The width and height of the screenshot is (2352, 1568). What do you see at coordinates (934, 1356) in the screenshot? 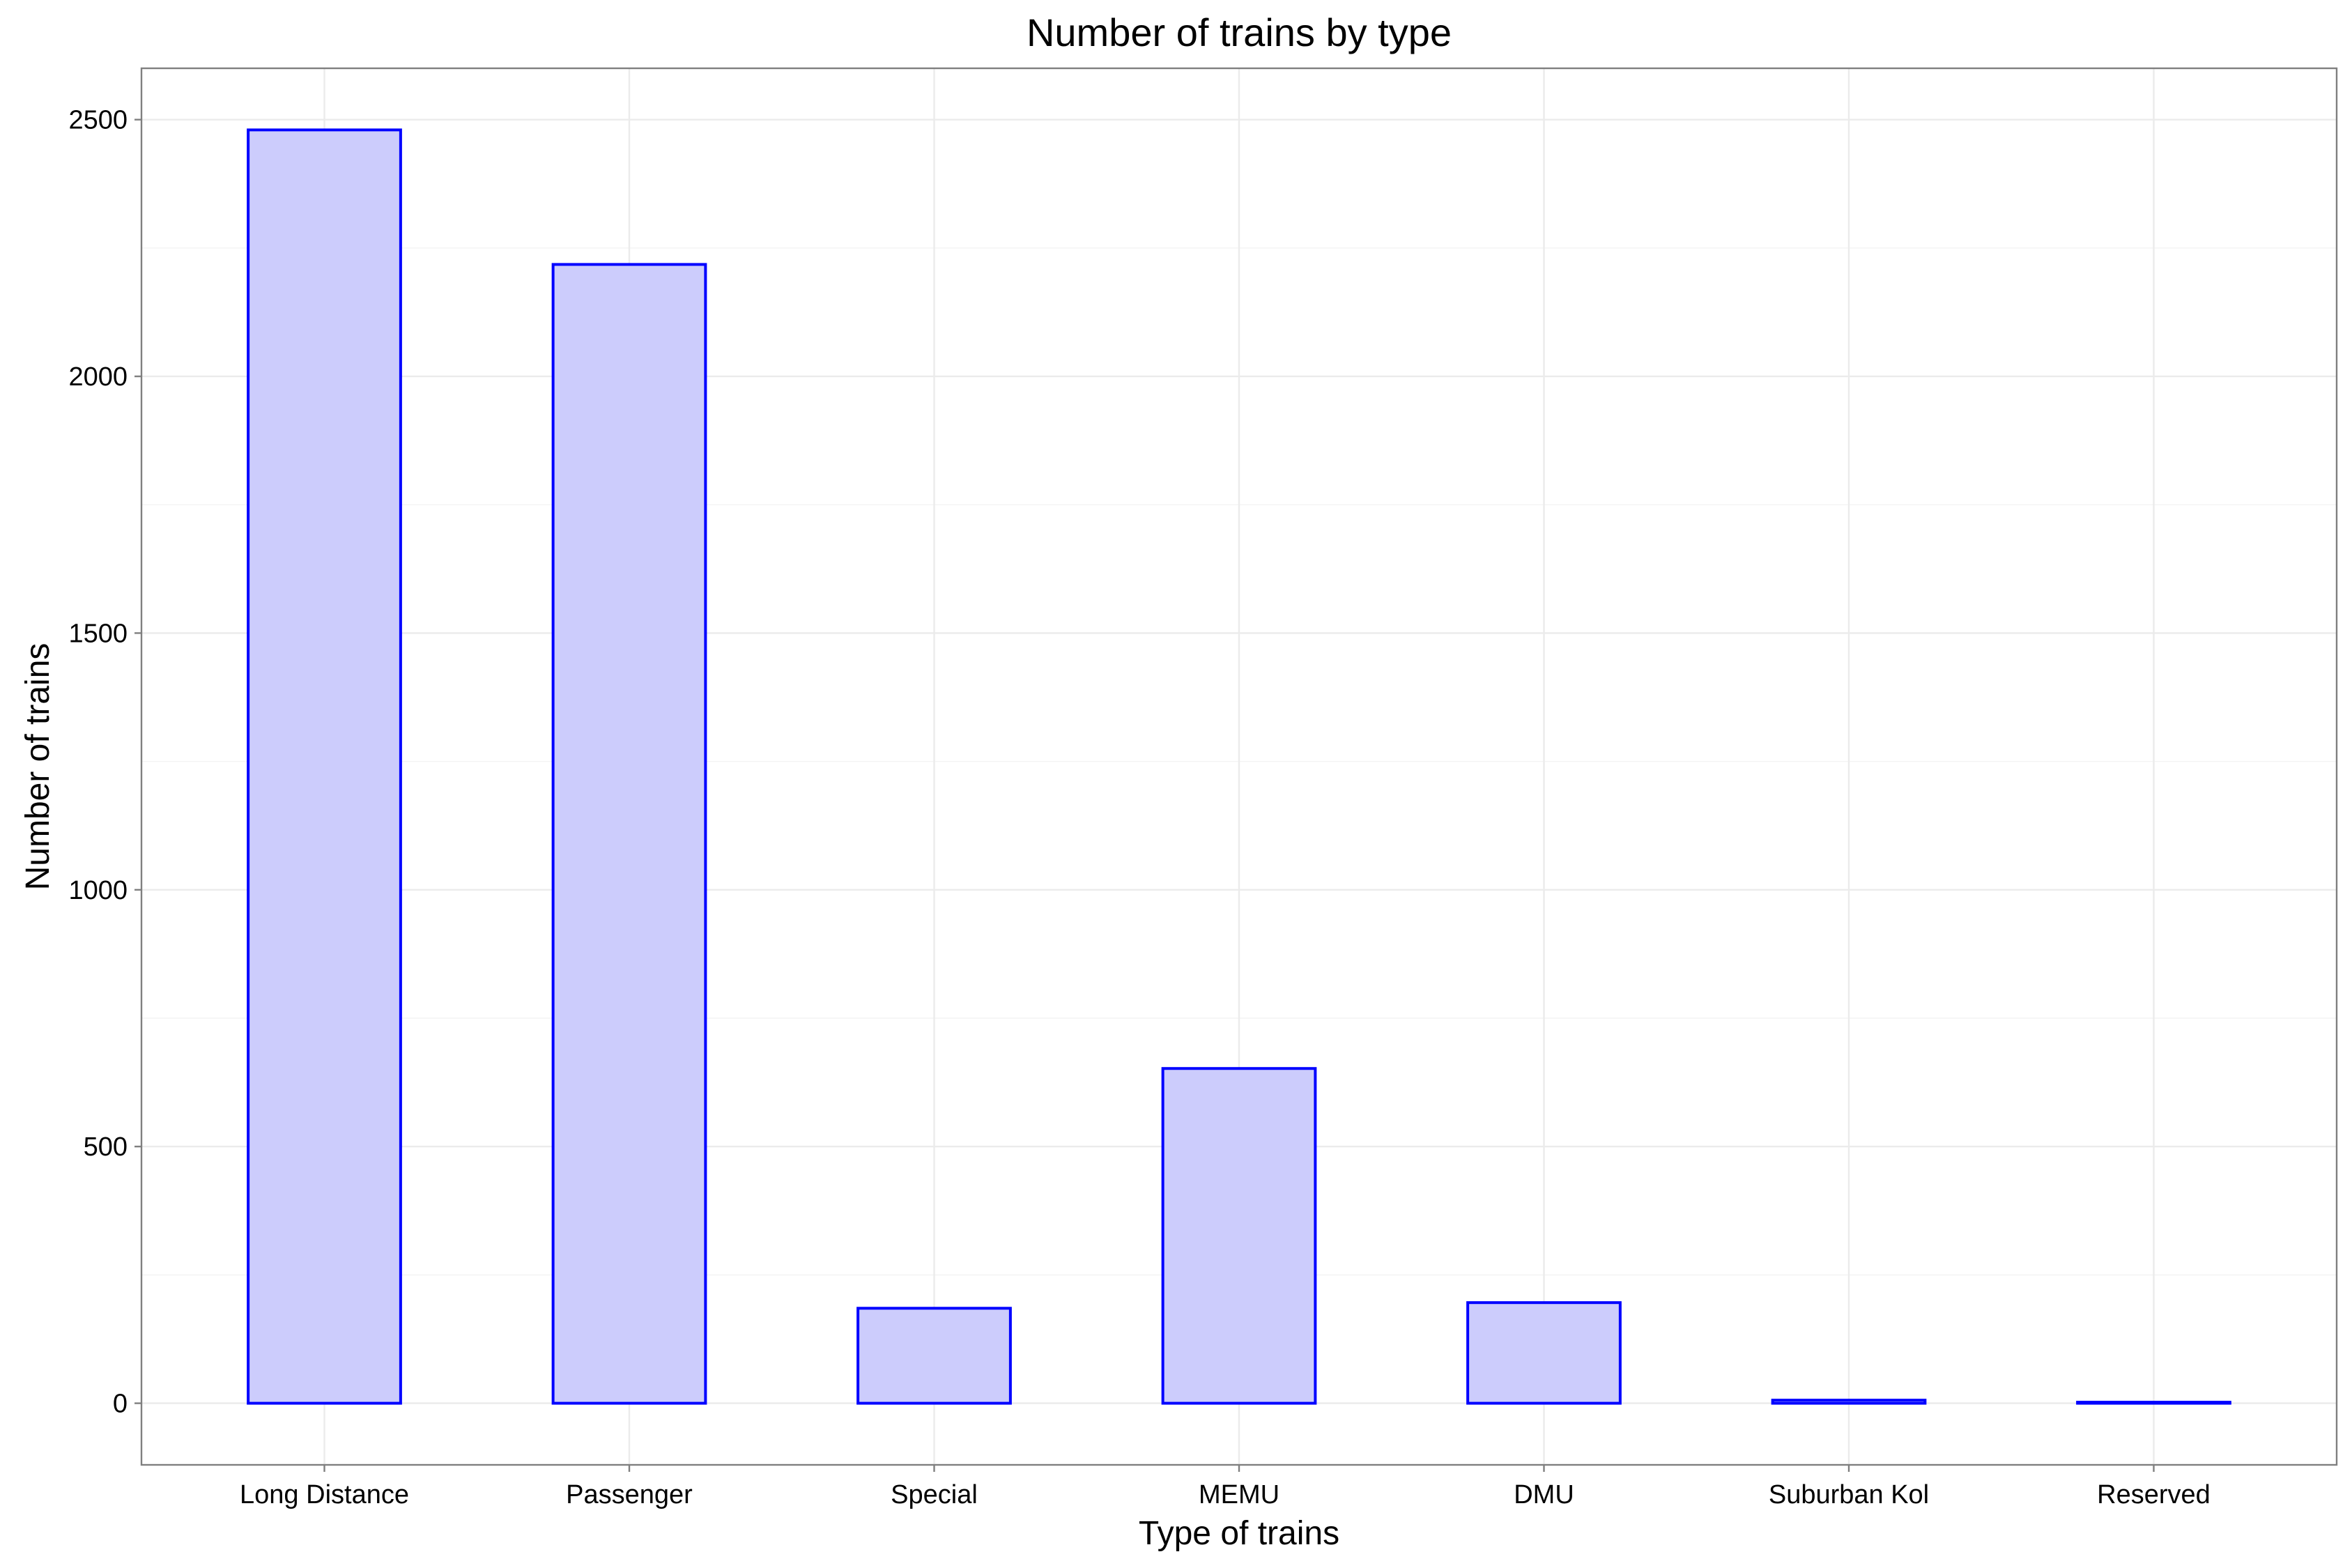
I see `bar-special` at bounding box center [934, 1356].